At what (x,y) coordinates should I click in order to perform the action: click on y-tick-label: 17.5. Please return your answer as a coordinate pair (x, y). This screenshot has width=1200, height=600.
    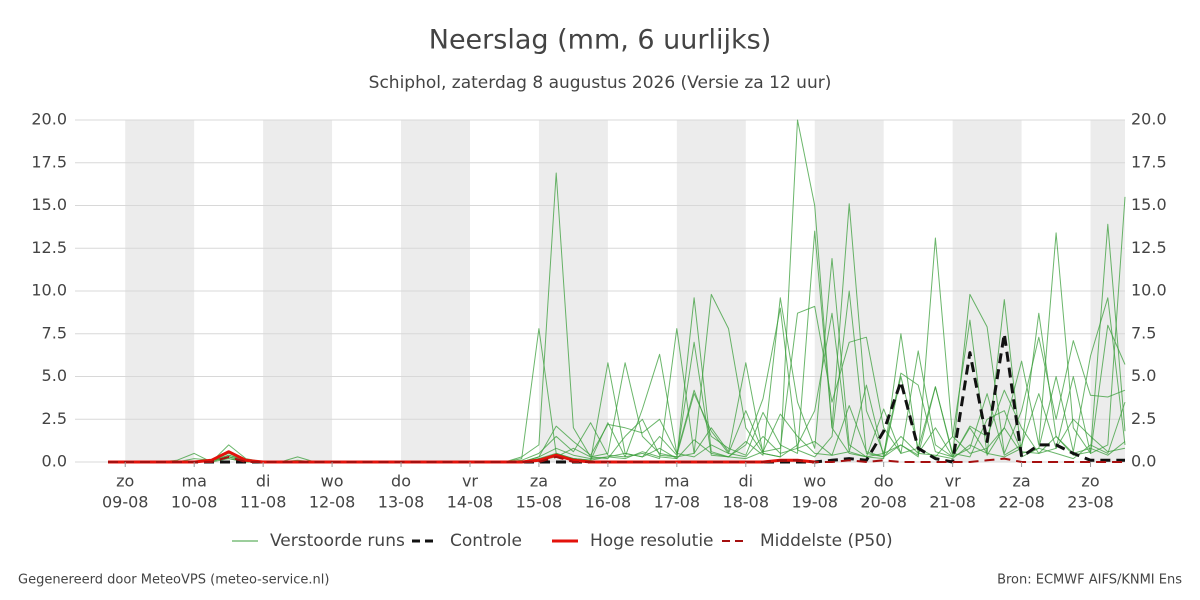
    Looking at the image, I should click on (49, 161).